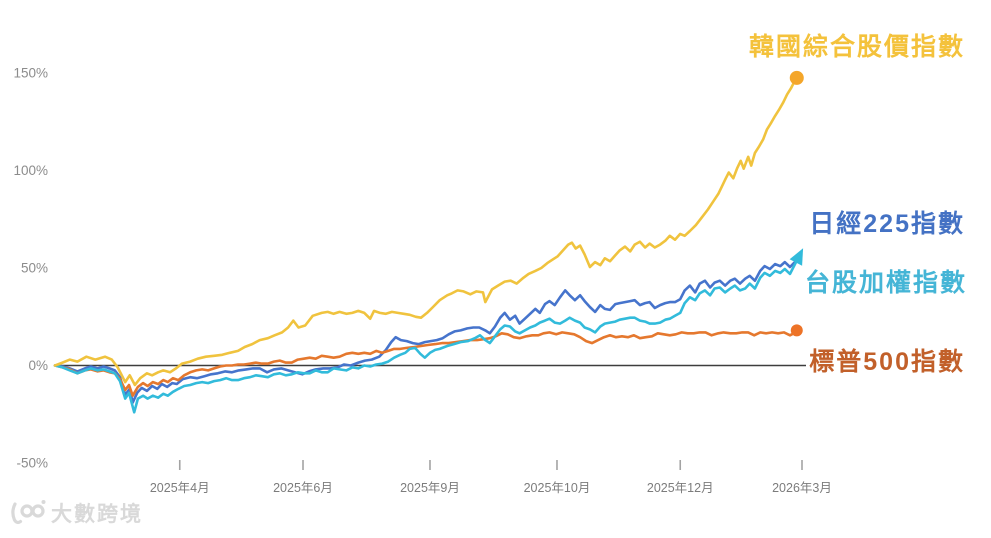  Describe the element at coordinates (30, 170) in the screenshot. I see `y-axis-label: 100%` at that location.